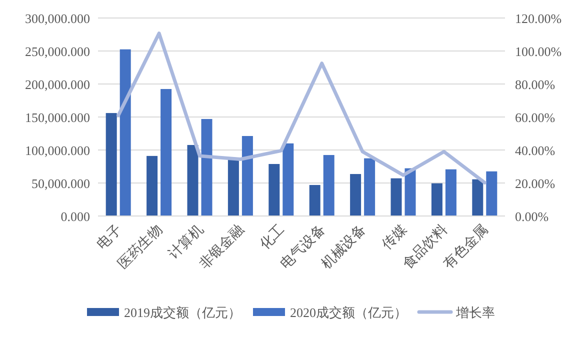  I want to click on x-tick-label: 化工, so click(272, 237).